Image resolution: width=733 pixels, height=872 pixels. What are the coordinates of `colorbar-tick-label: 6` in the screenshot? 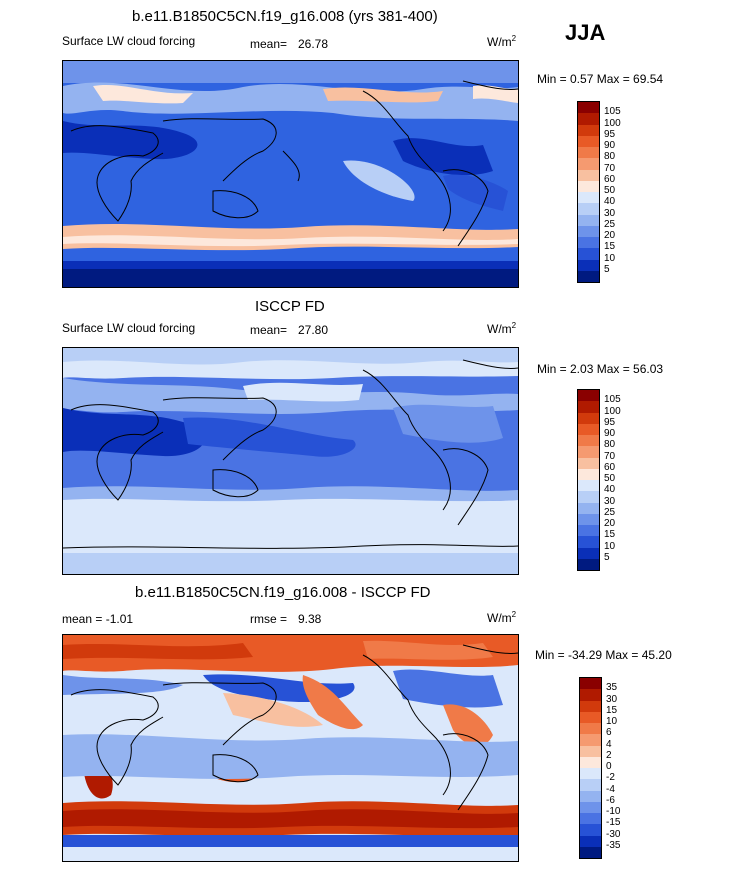 It's located at (609, 733).